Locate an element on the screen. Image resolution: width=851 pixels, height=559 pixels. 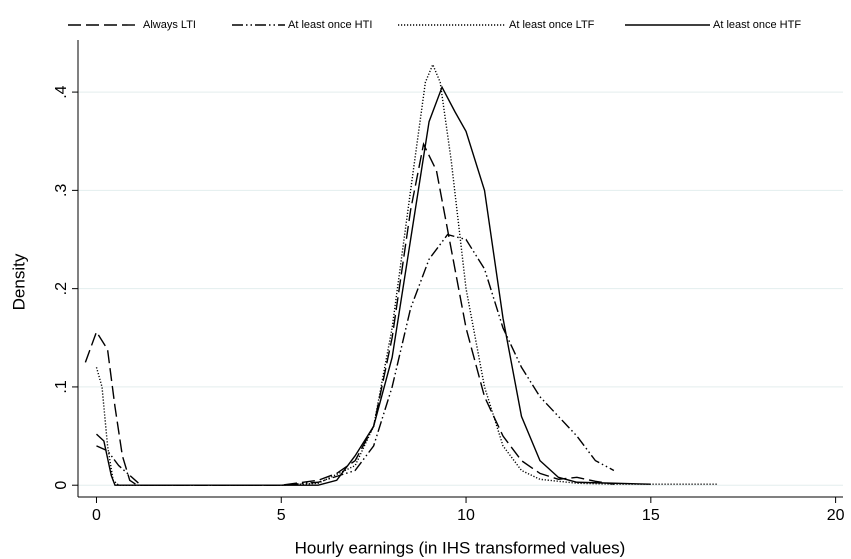
y-tick-label: .2 is located at coordinates (61, 288).